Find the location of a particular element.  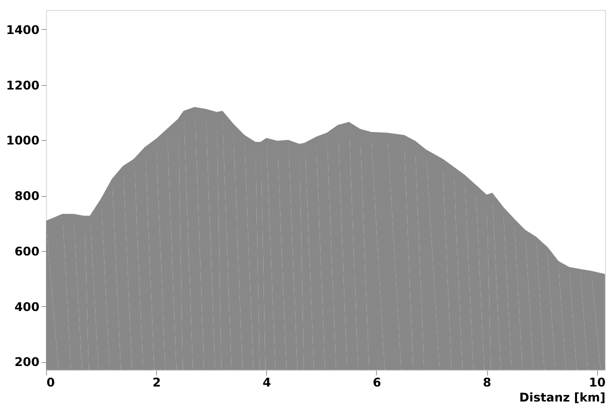

y-tick-label: 200 is located at coordinates (27, 362).